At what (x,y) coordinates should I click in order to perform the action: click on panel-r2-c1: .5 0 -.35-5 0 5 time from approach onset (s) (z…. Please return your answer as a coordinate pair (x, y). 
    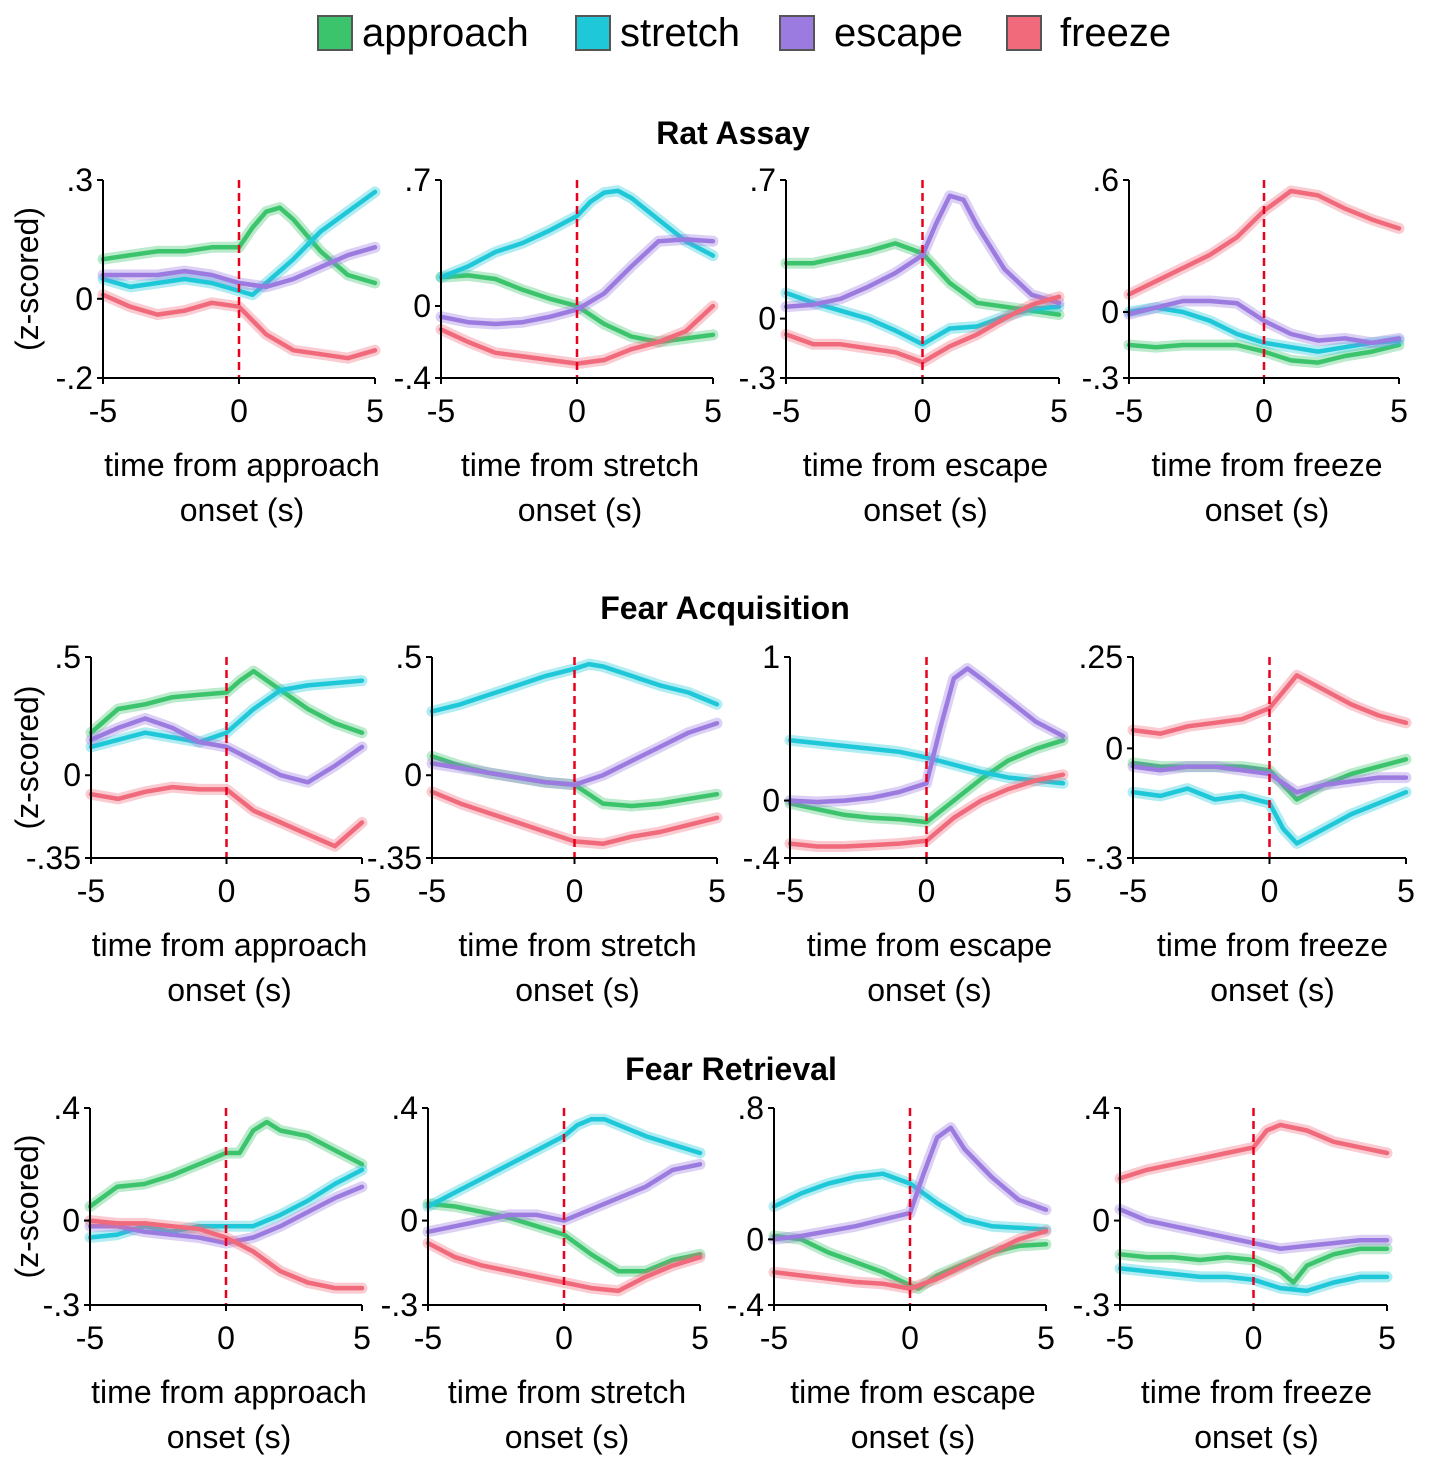
    Looking at the image, I should click on (190, 823).